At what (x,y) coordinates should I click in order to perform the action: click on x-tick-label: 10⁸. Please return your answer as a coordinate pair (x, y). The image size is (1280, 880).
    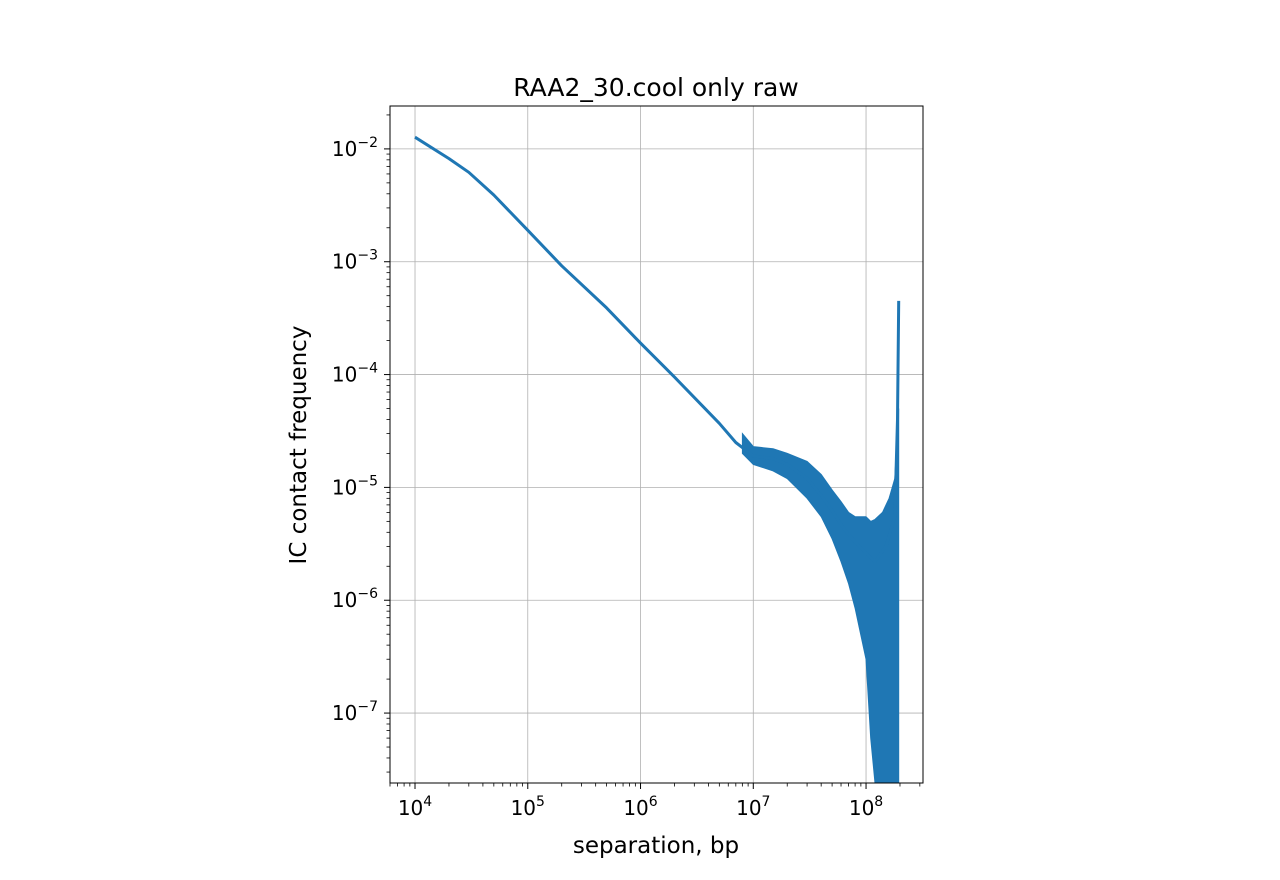
    Looking at the image, I should click on (866, 807).